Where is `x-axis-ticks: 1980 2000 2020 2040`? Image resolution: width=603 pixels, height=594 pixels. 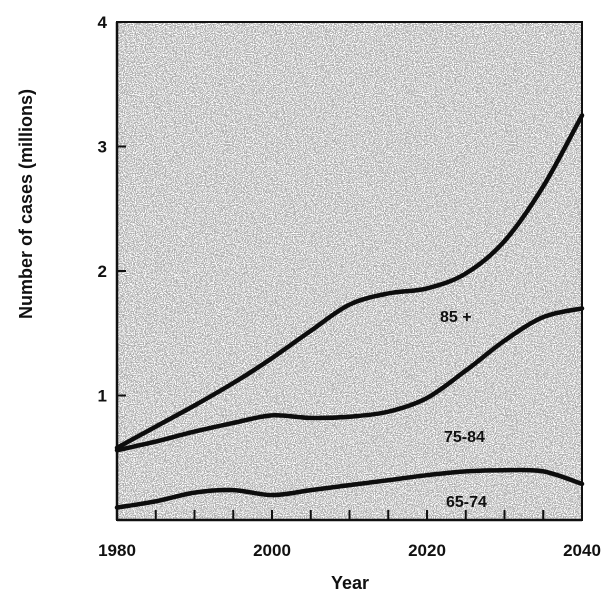 x-axis-ticks: 1980 2000 2020 2040 is located at coordinates (349, 535).